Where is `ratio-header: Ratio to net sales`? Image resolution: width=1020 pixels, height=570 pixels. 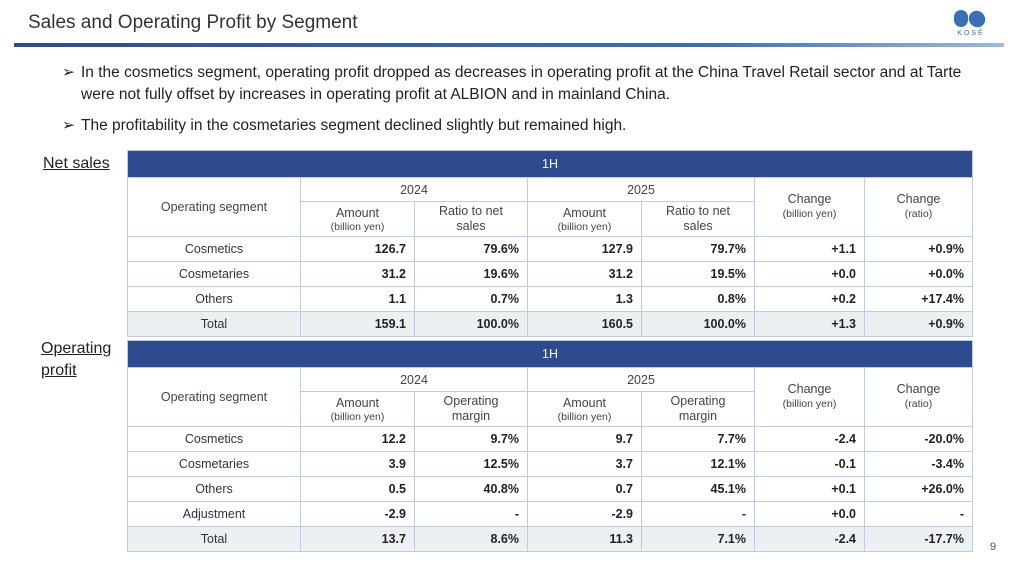
ratio-header: Ratio to net sales is located at coordinates (698, 219).